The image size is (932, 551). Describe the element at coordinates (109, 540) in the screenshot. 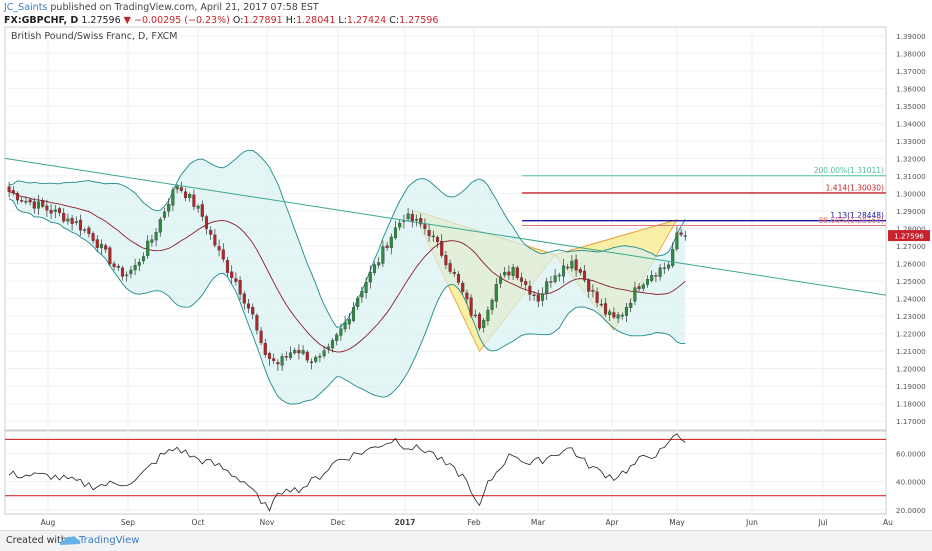

I see `tradingview-brand: TradingView` at that location.